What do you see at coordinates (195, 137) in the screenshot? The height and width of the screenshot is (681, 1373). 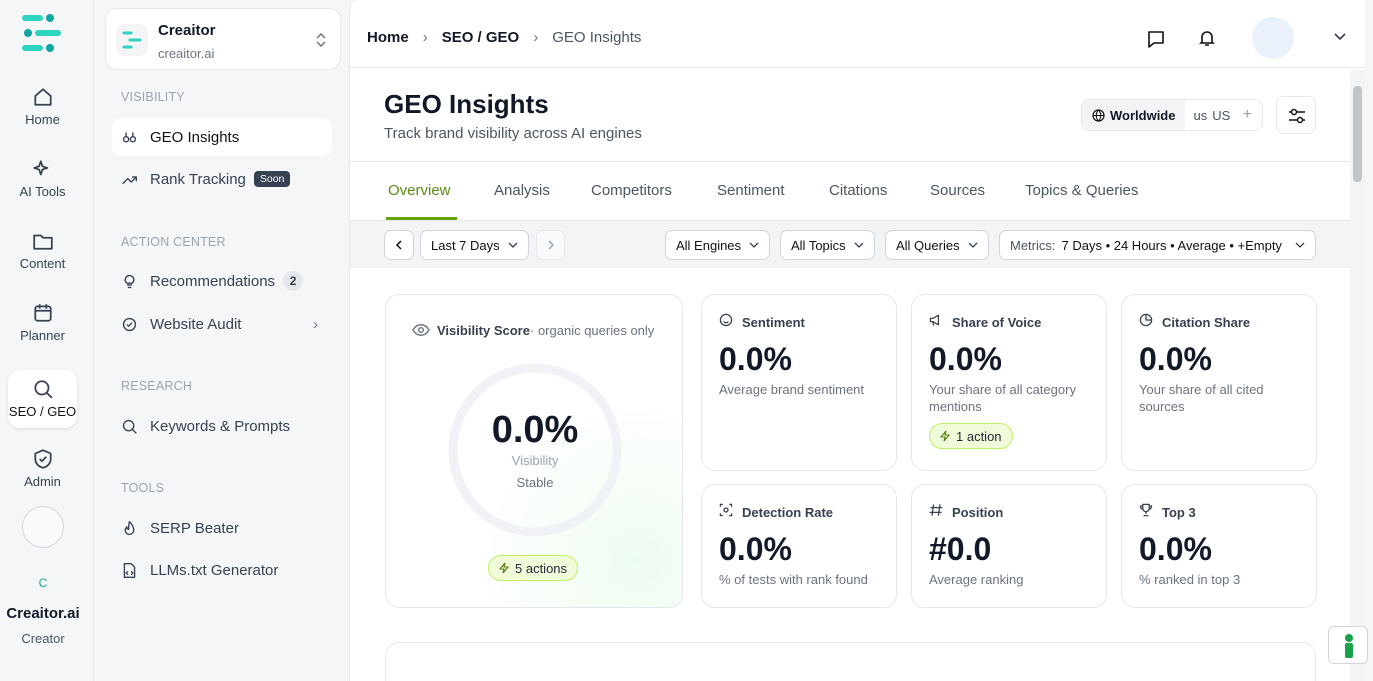 I see `nav-label: GEO Insights` at bounding box center [195, 137].